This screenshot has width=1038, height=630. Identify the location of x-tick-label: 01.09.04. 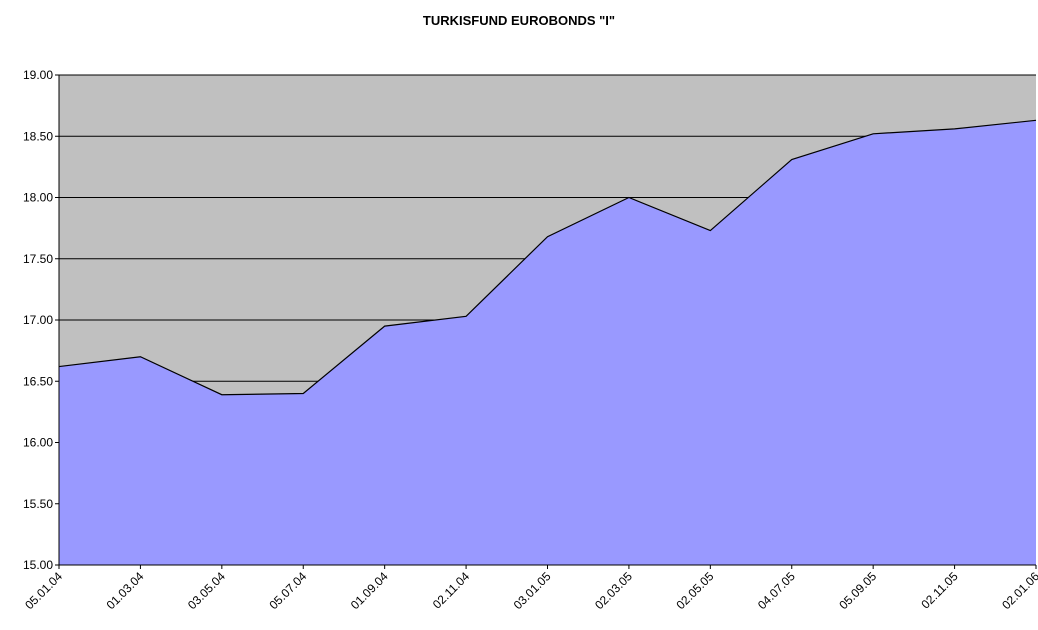
(369, 590).